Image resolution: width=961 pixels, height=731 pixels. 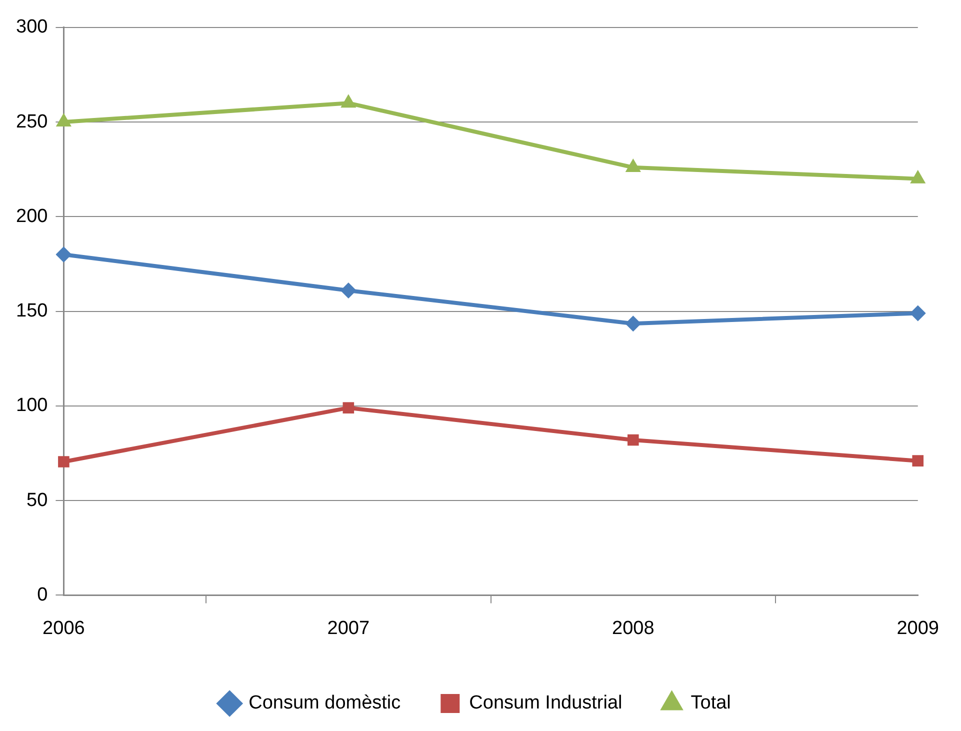 What do you see at coordinates (42, 595) in the screenshot?
I see `y-tick-label: 0` at bounding box center [42, 595].